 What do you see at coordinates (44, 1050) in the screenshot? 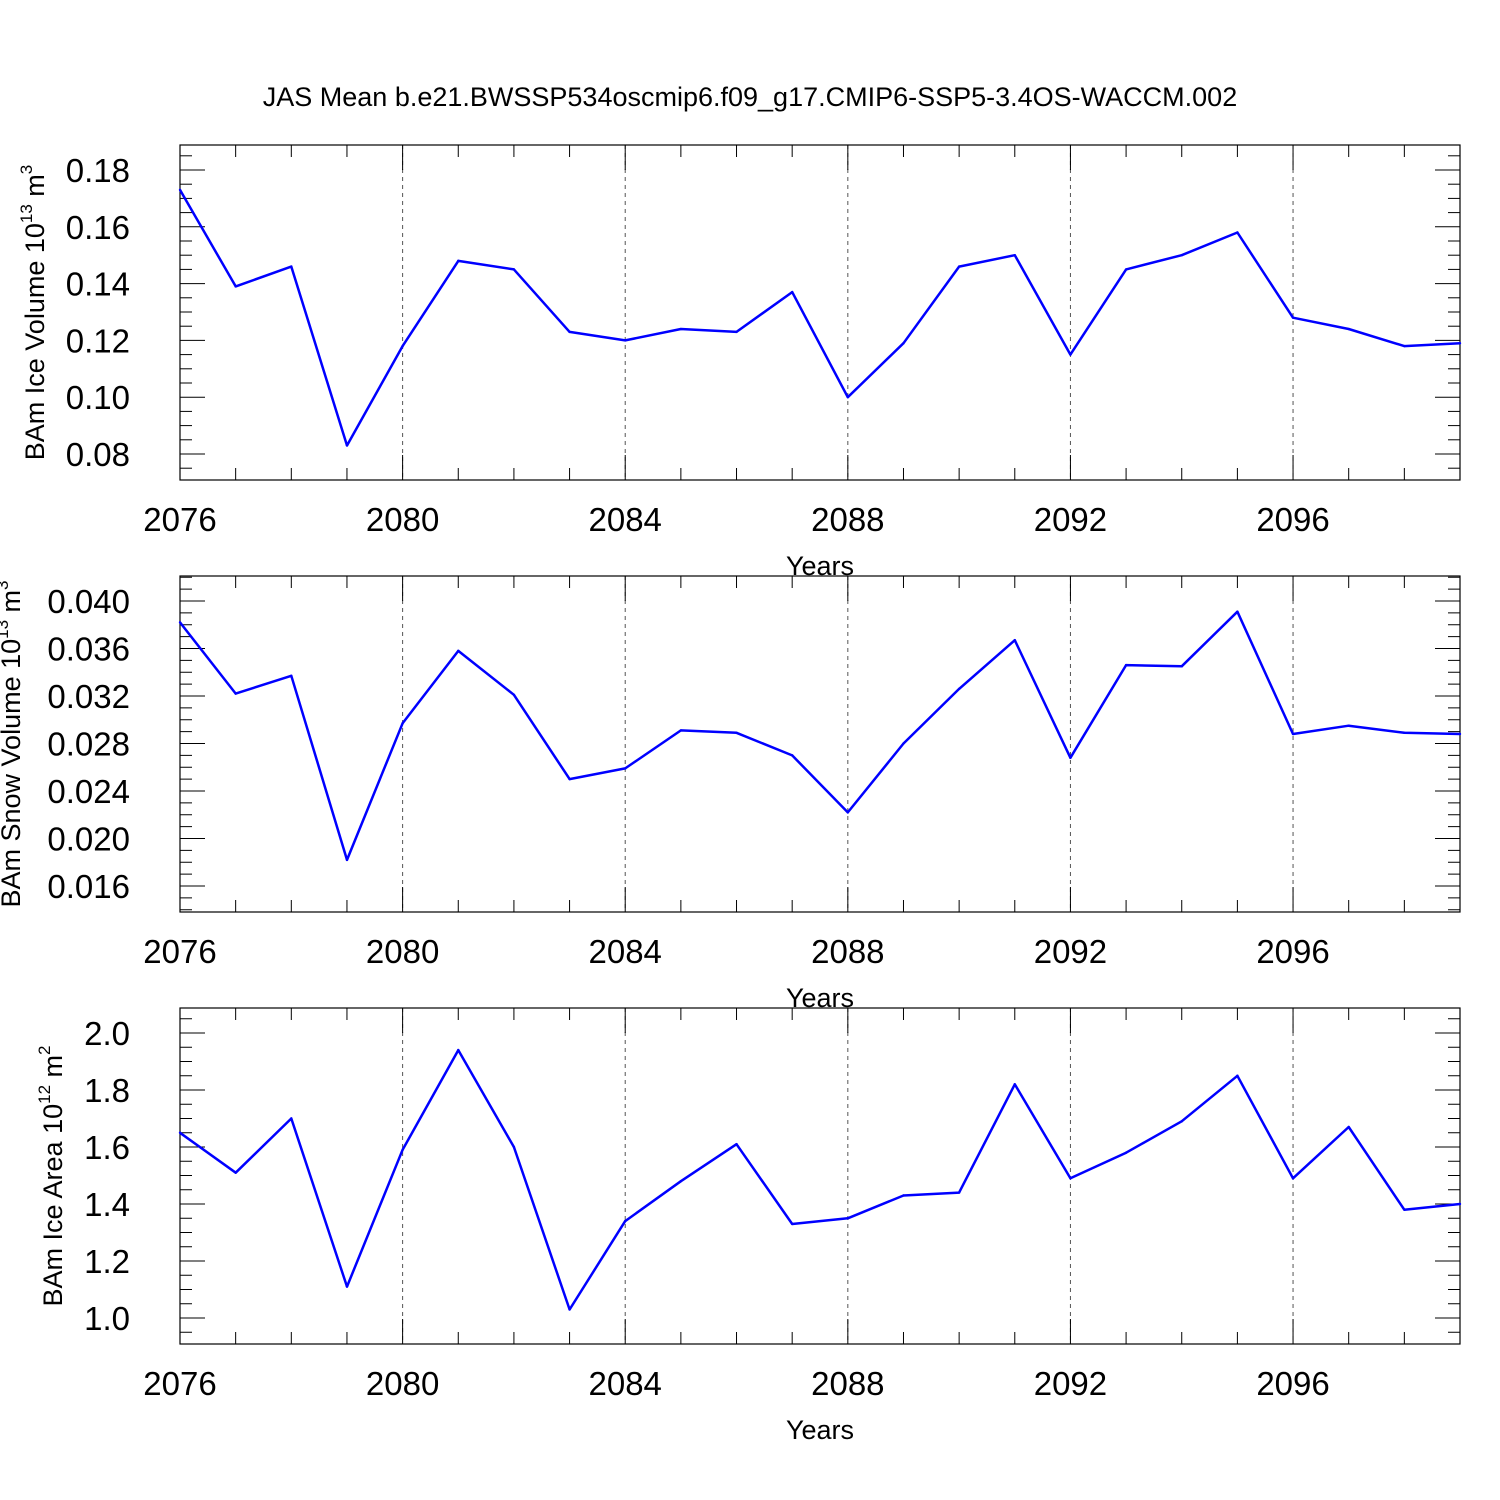
I see `y-axis-label-ylabel-unit-exp: 2` at bounding box center [44, 1050].